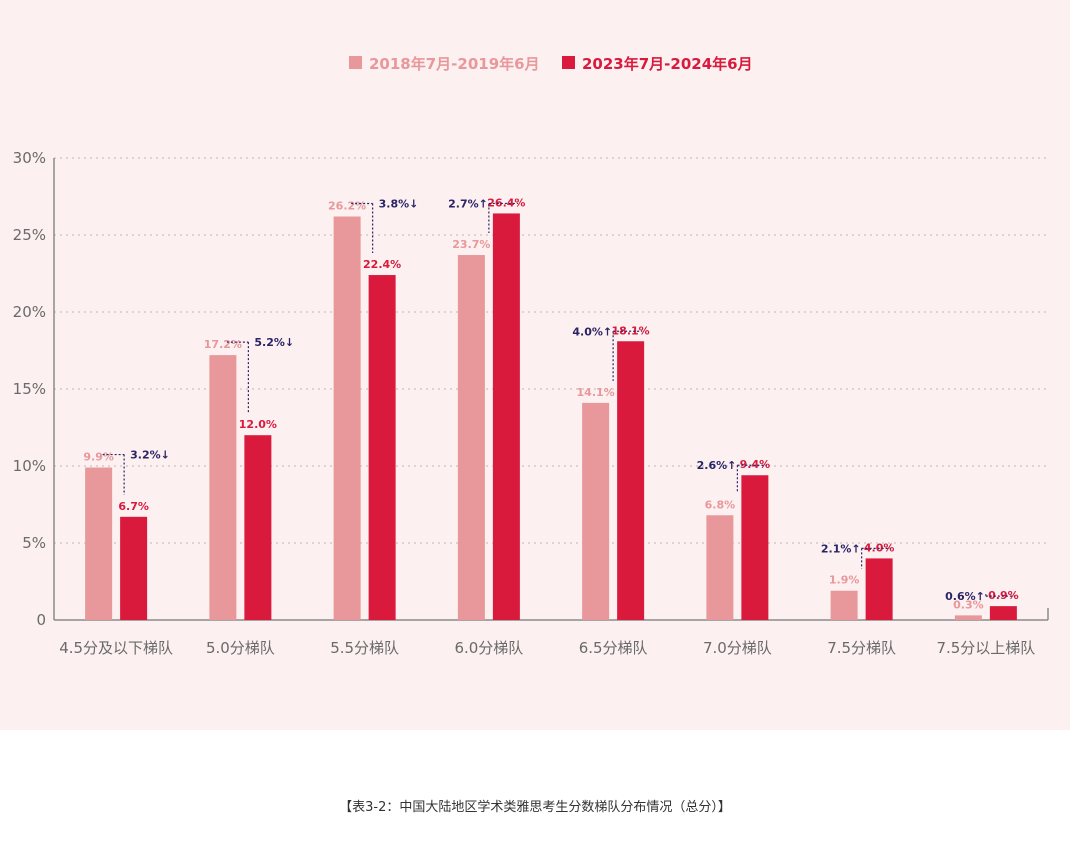 Image resolution: width=1070 pixels, height=848 pixels. What do you see at coordinates (468, 203) in the screenshot?
I see `change-label: 2.7%↑` at bounding box center [468, 203].